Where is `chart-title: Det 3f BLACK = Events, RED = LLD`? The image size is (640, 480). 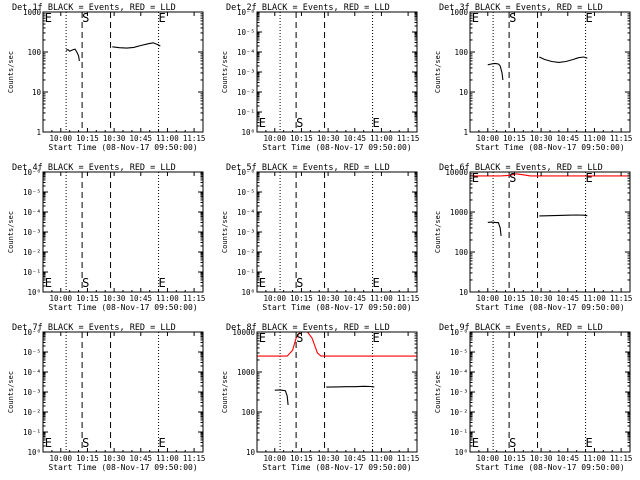 chart-title: Det 3f BLACK = Events, RED = LLD is located at coordinates (521, 8).